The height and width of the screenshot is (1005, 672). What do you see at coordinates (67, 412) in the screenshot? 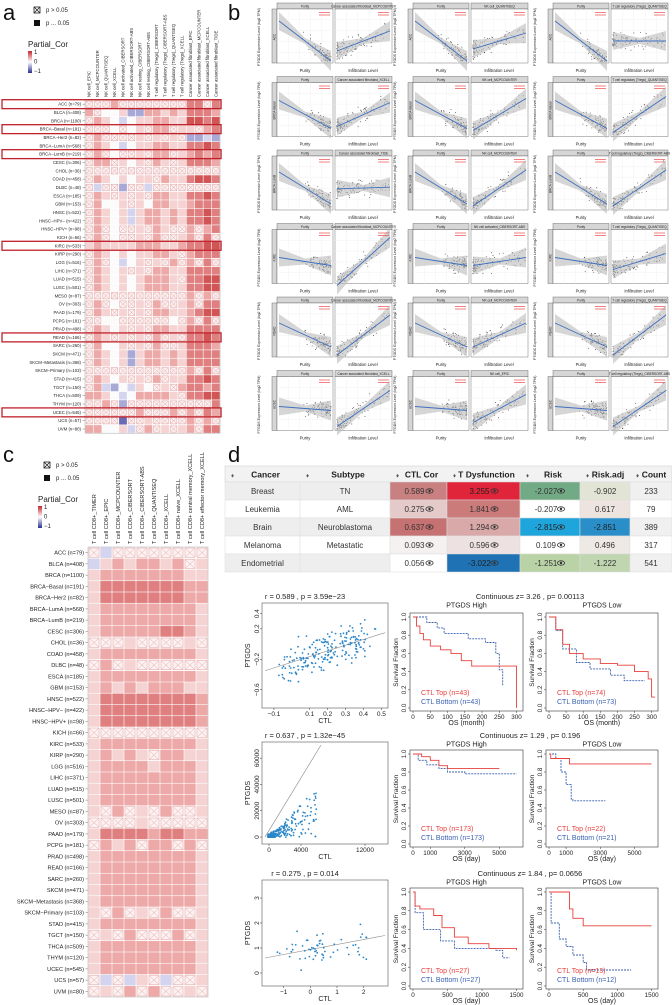
I see `row-label: UCEC (n=545)` at bounding box center [67, 412].